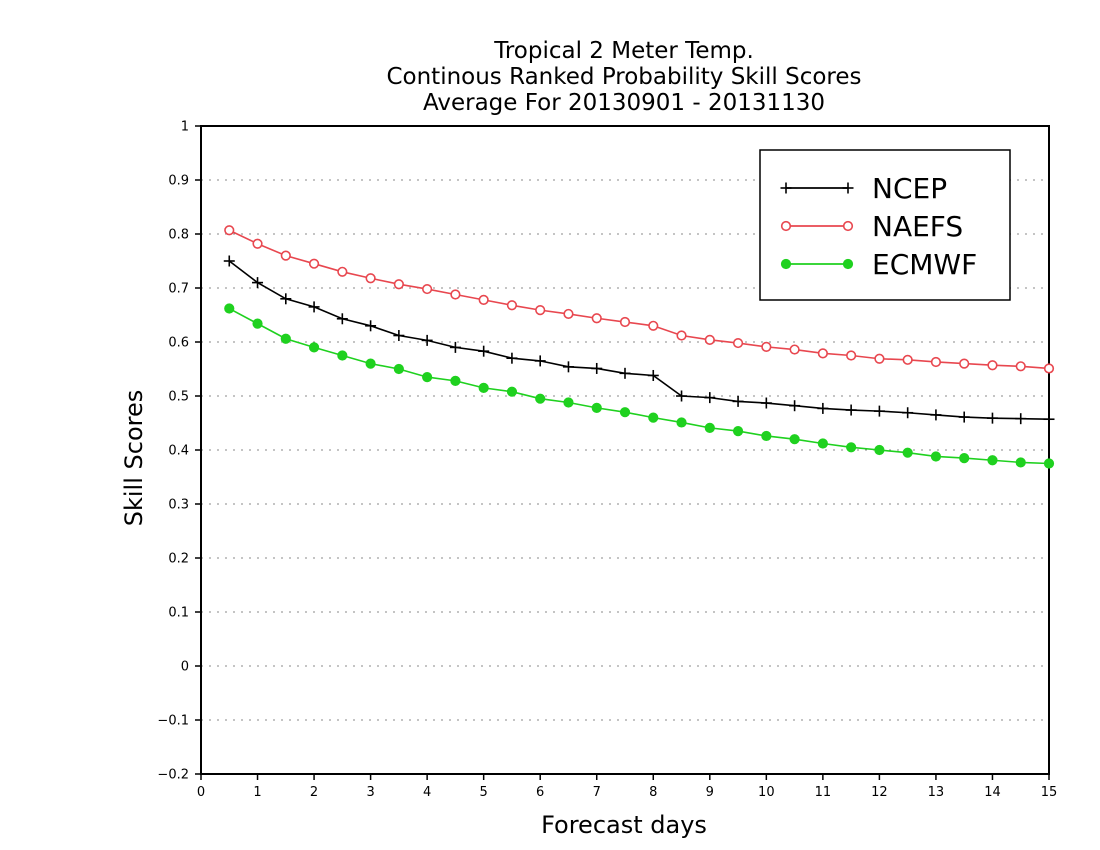 The height and width of the screenshot is (850, 1100). What do you see at coordinates (314, 792) in the screenshot?
I see `x-tick-label: 2` at bounding box center [314, 792].